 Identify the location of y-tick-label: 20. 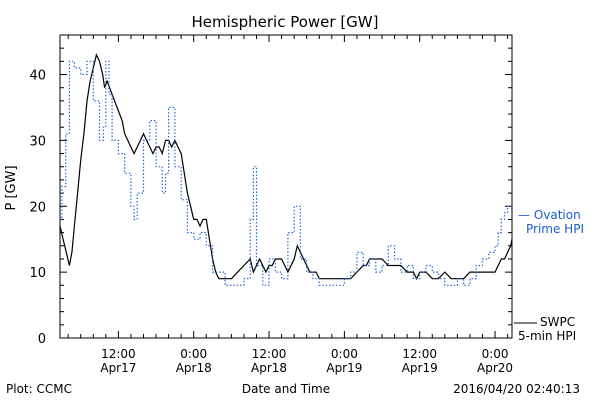
(37, 207).